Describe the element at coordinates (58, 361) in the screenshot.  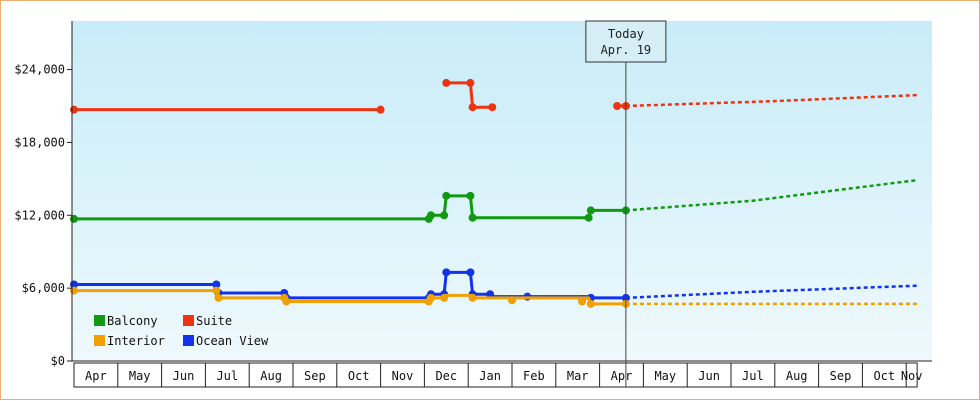
I see `y-tick-label: $0` at that location.